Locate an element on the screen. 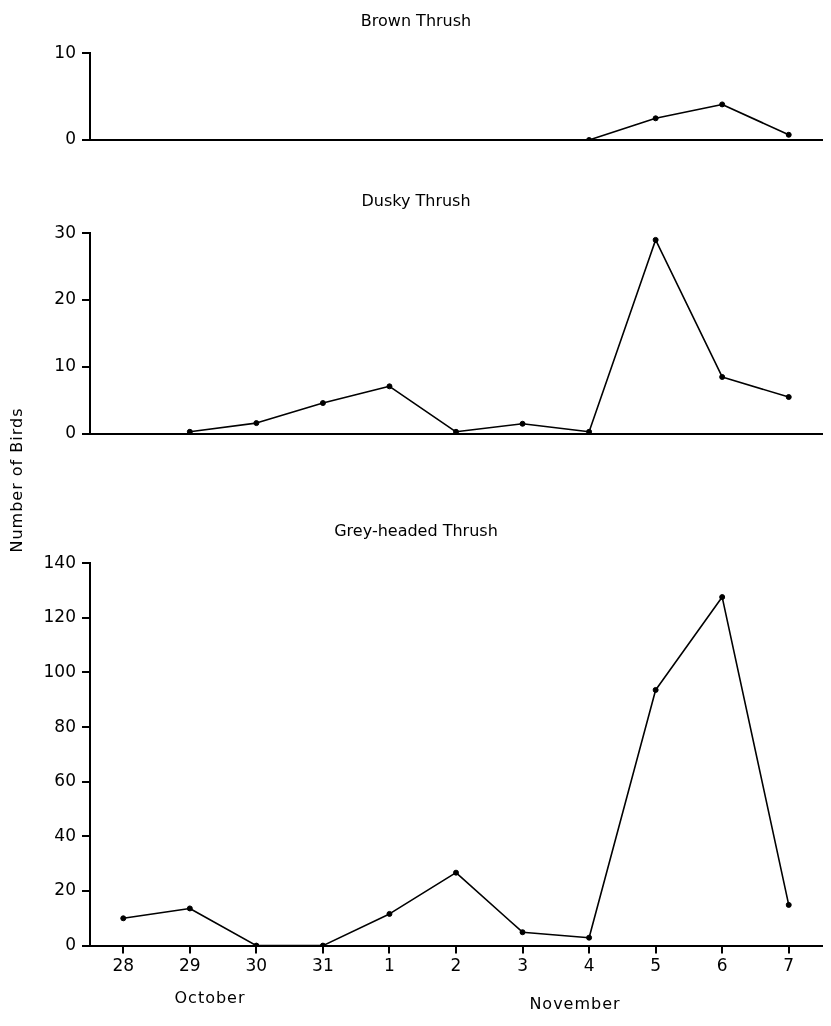 Image resolution: width=831 pixels, height=1026 pixels. y-tick-label: 140 is located at coordinates (59, 561).